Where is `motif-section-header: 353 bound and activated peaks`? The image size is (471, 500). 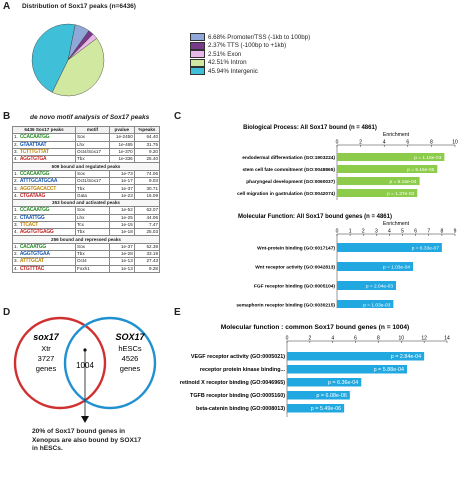 motif-section-header: 353 bound and activated peaks is located at coordinates (86, 203).